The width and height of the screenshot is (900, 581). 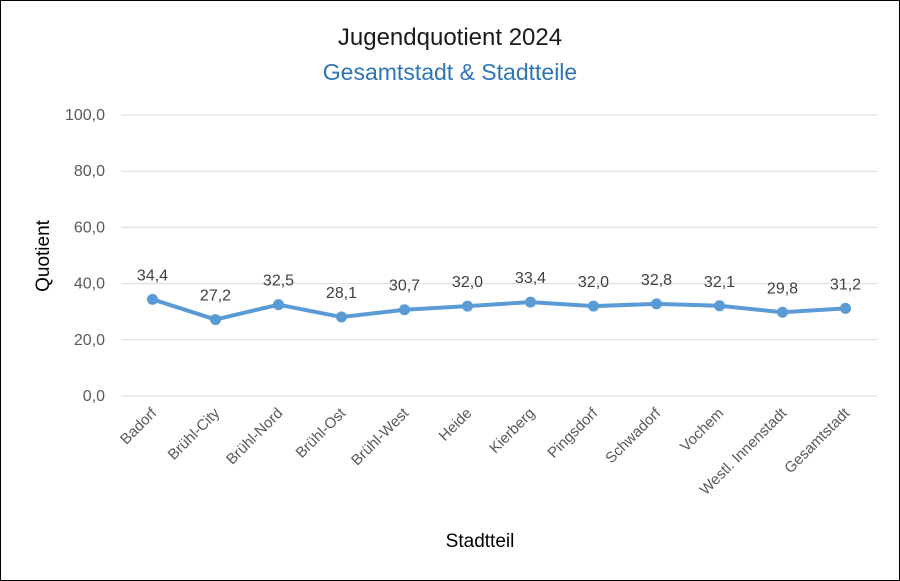 What do you see at coordinates (341, 293) in the screenshot?
I see `data-label: 28,1` at bounding box center [341, 293].